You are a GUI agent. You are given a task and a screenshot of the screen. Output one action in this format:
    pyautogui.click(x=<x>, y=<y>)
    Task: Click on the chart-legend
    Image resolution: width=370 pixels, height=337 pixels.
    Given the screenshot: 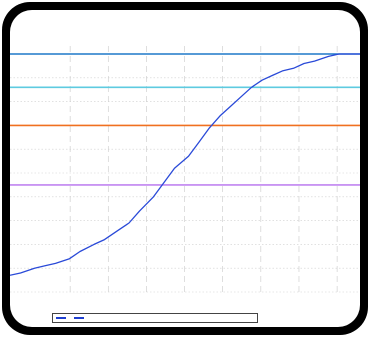 What is the action you would take?
    pyautogui.click(x=155, y=318)
    